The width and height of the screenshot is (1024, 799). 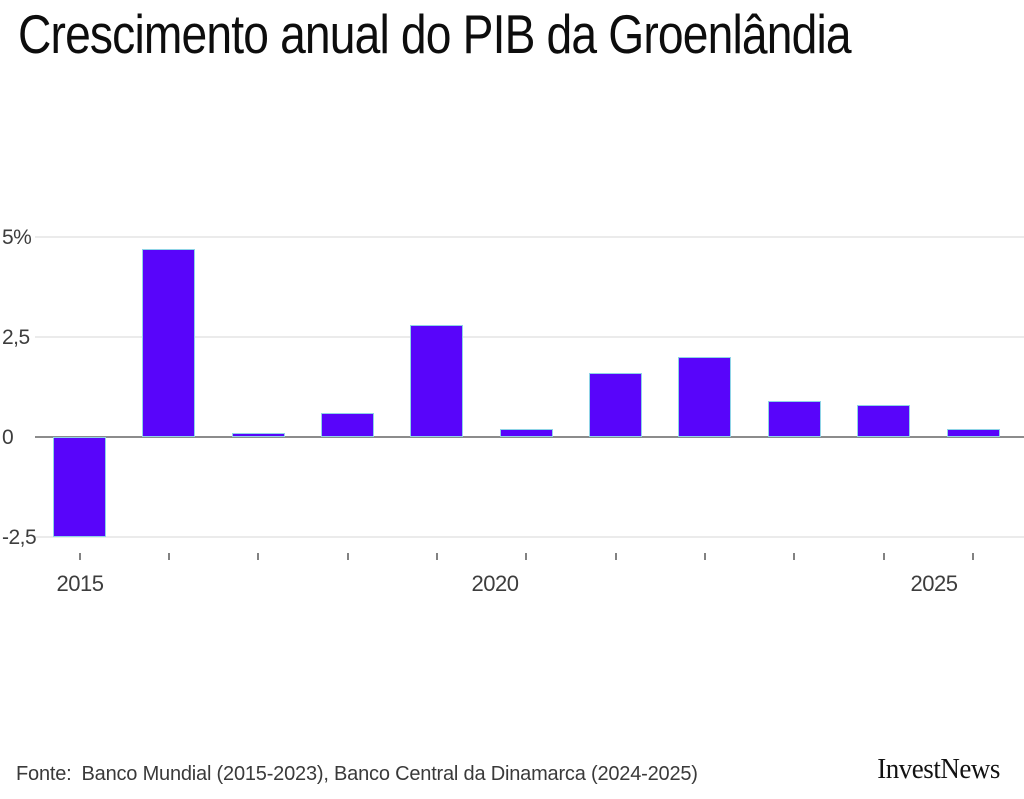 What do you see at coordinates (938, 769) in the screenshot?
I see `investnews-logo: InvestNews` at bounding box center [938, 769].